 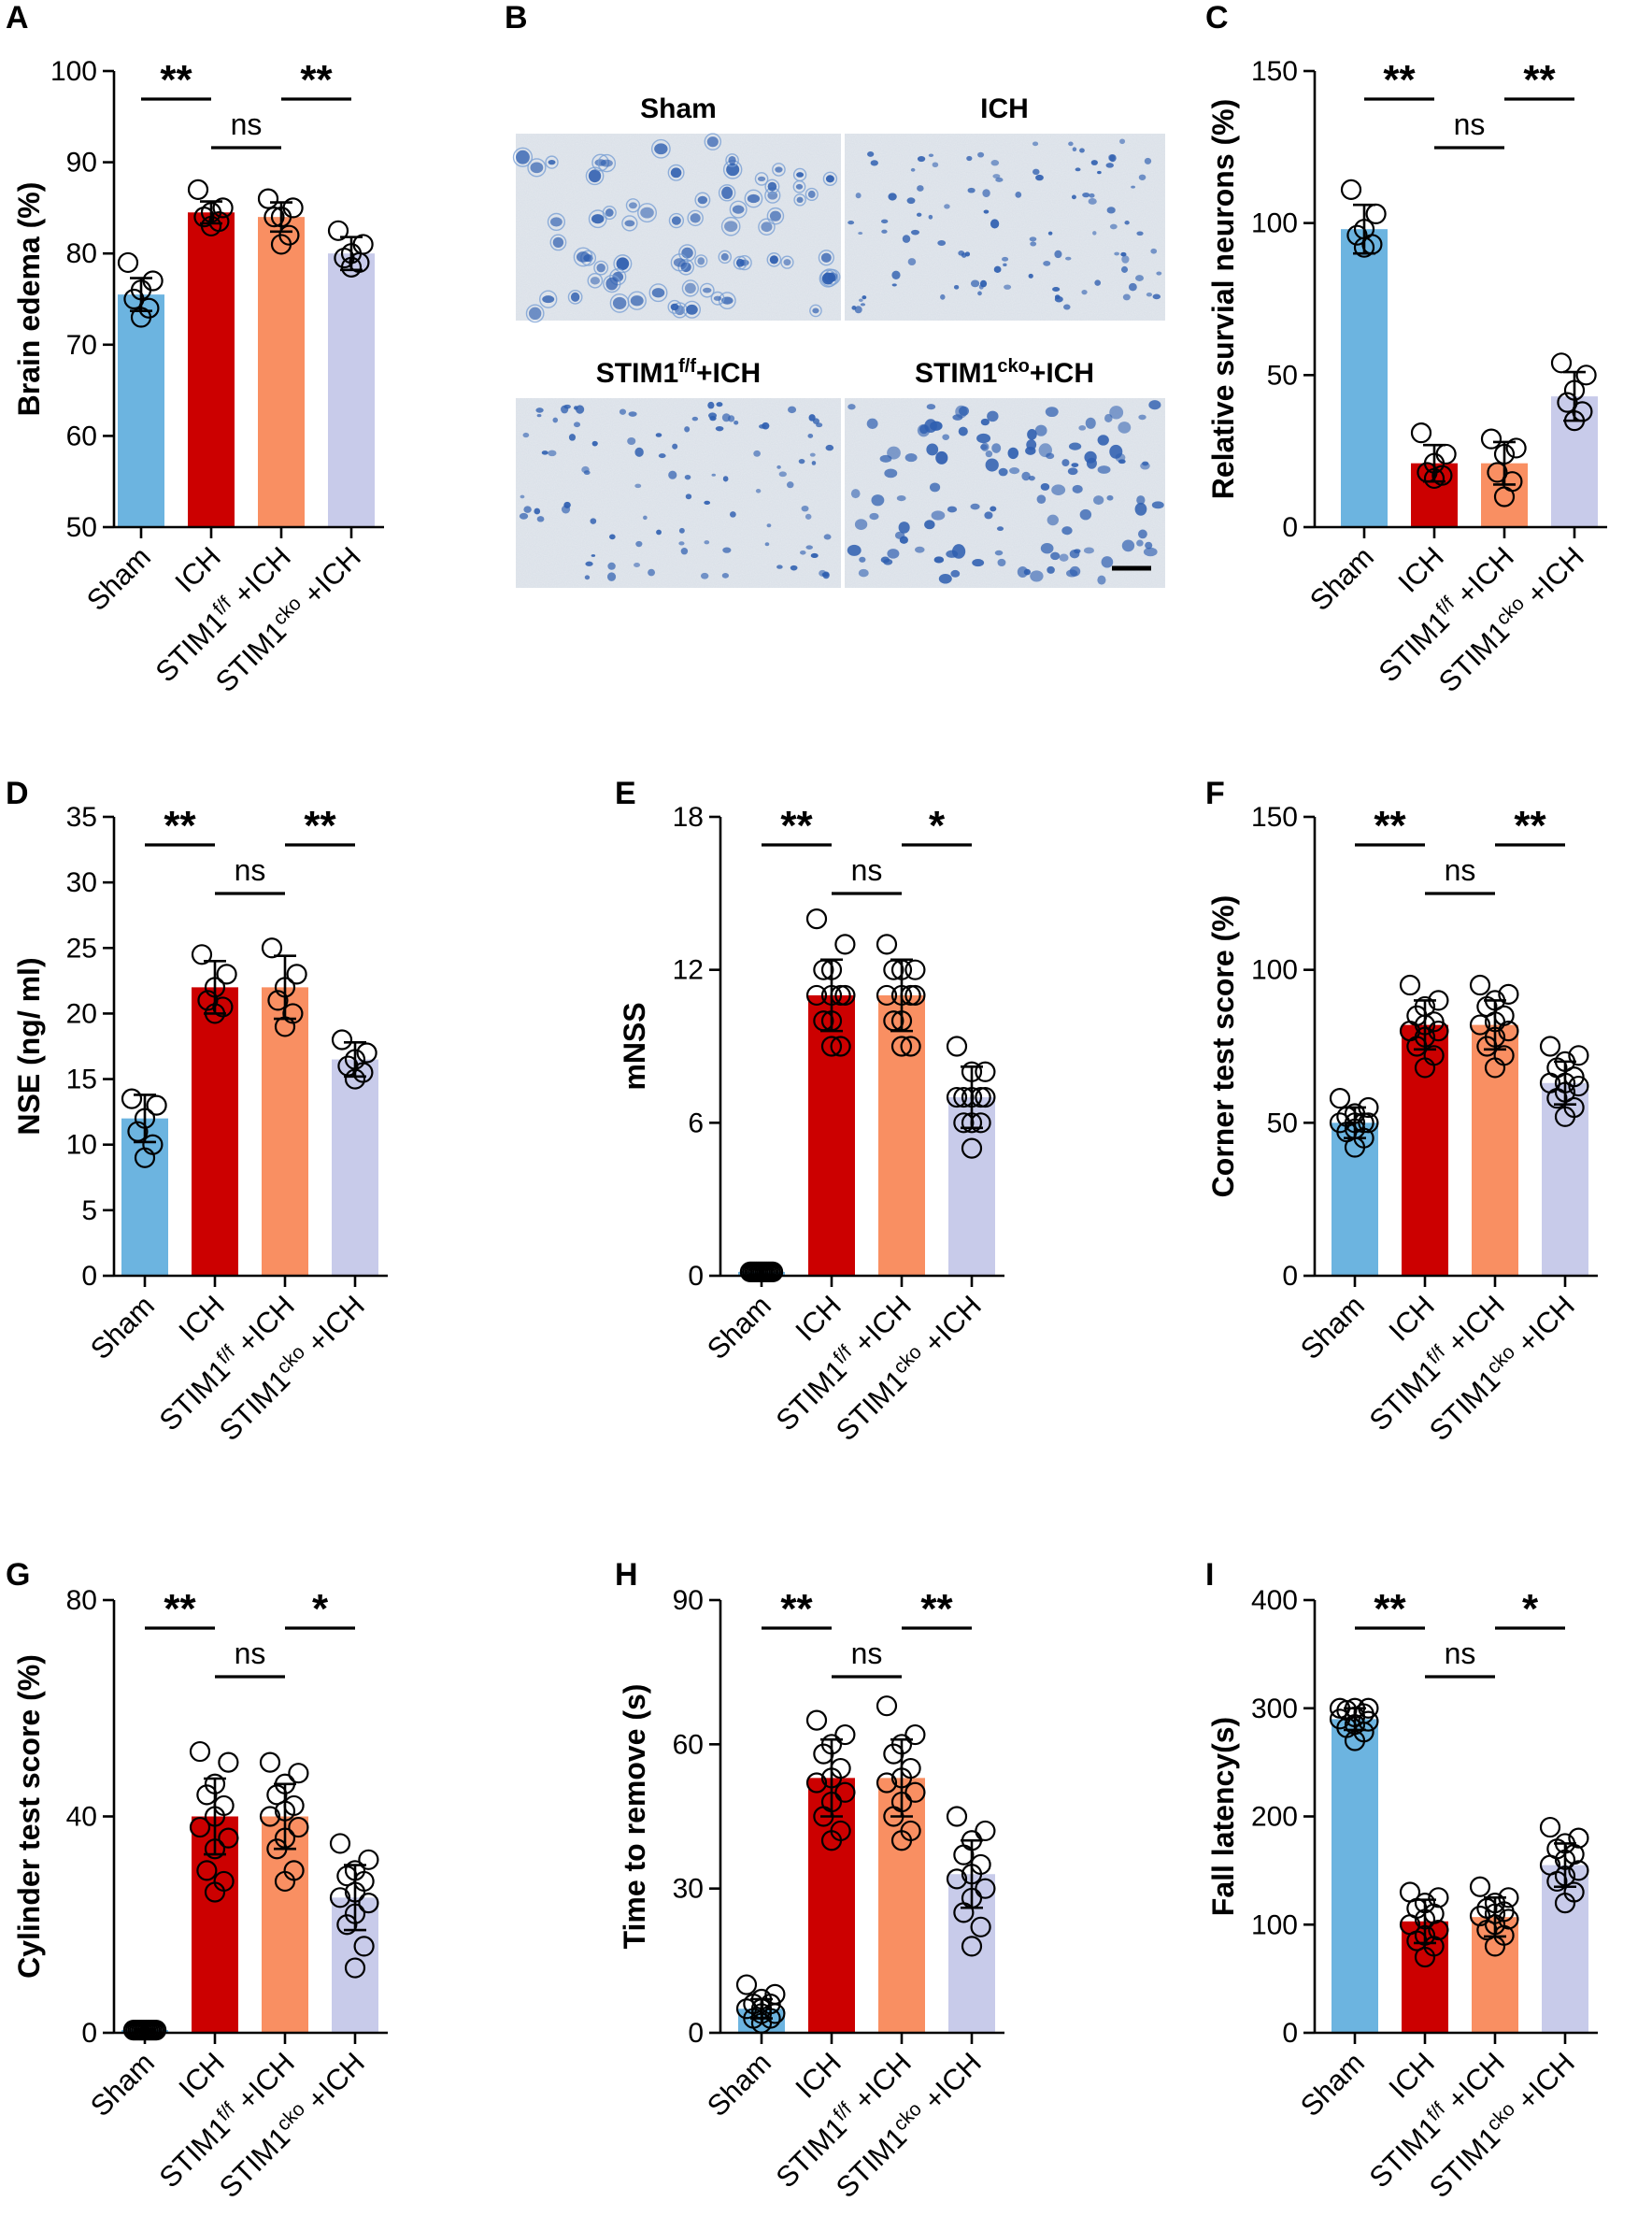 What do you see at coordinates (81, 1817) in the screenshot?
I see `y-tick-label: 40` at bounding box center [81, 1817].